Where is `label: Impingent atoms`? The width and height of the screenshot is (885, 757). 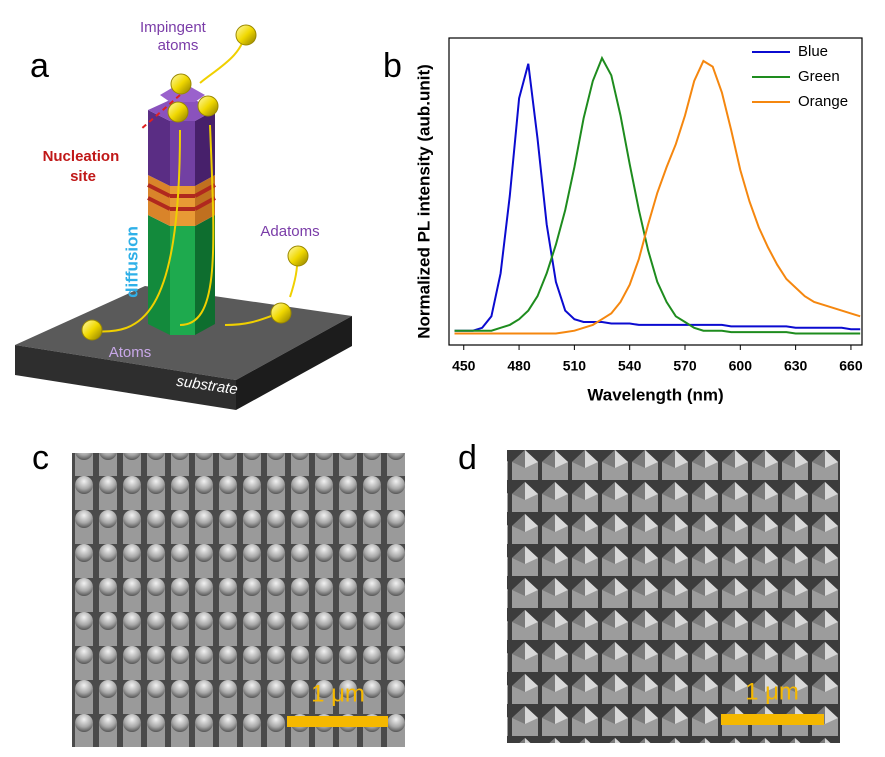 label: Impingent atoms is located at coordinates (175, 36).